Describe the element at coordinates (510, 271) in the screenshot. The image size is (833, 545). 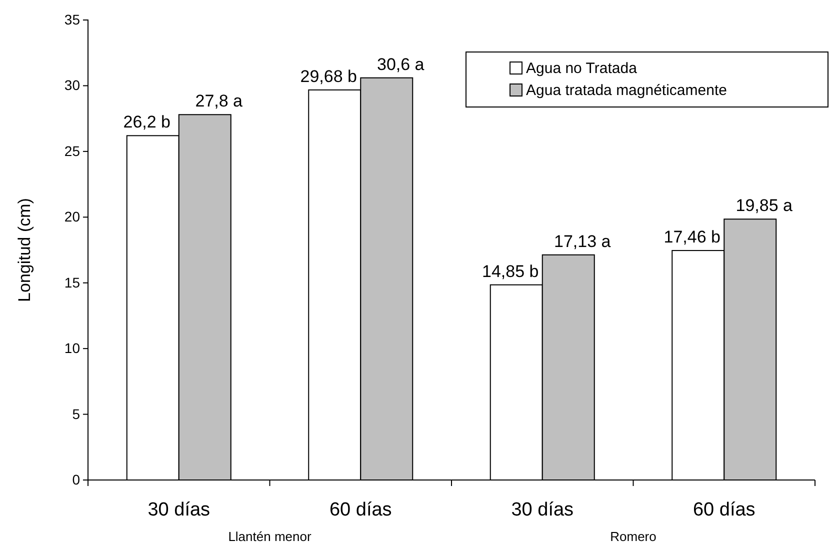
I see `data-label: 14,85 b` at that location.